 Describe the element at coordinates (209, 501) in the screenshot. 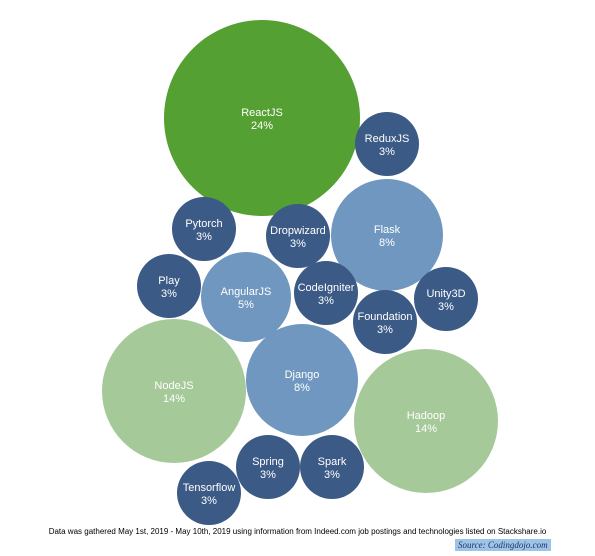

I see `bubble-value-tensorflow: 3%` at that location.